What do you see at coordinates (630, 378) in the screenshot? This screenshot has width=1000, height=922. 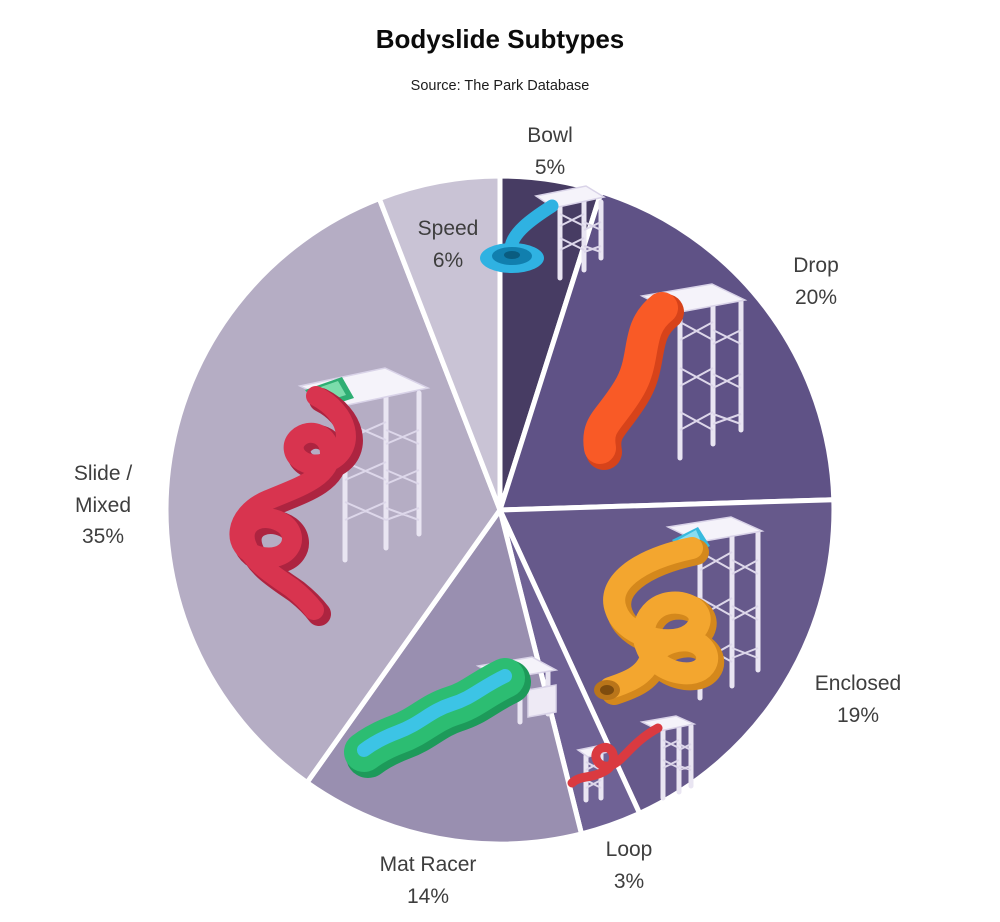 I see `drop-flume` at bounding box center [630, 378].